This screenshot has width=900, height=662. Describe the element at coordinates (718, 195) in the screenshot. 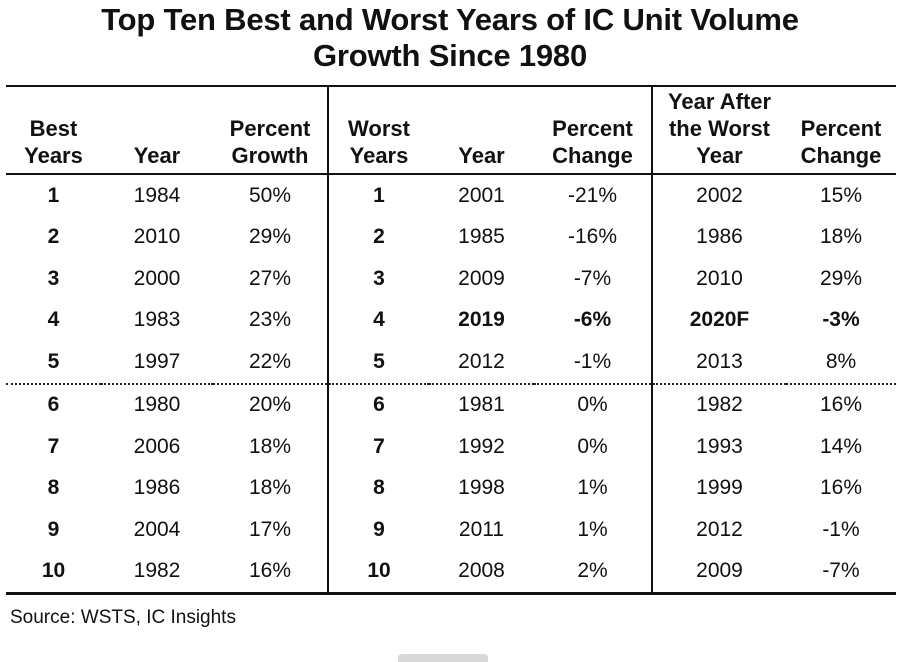

I see `cell-after-year: 2002` at that location.